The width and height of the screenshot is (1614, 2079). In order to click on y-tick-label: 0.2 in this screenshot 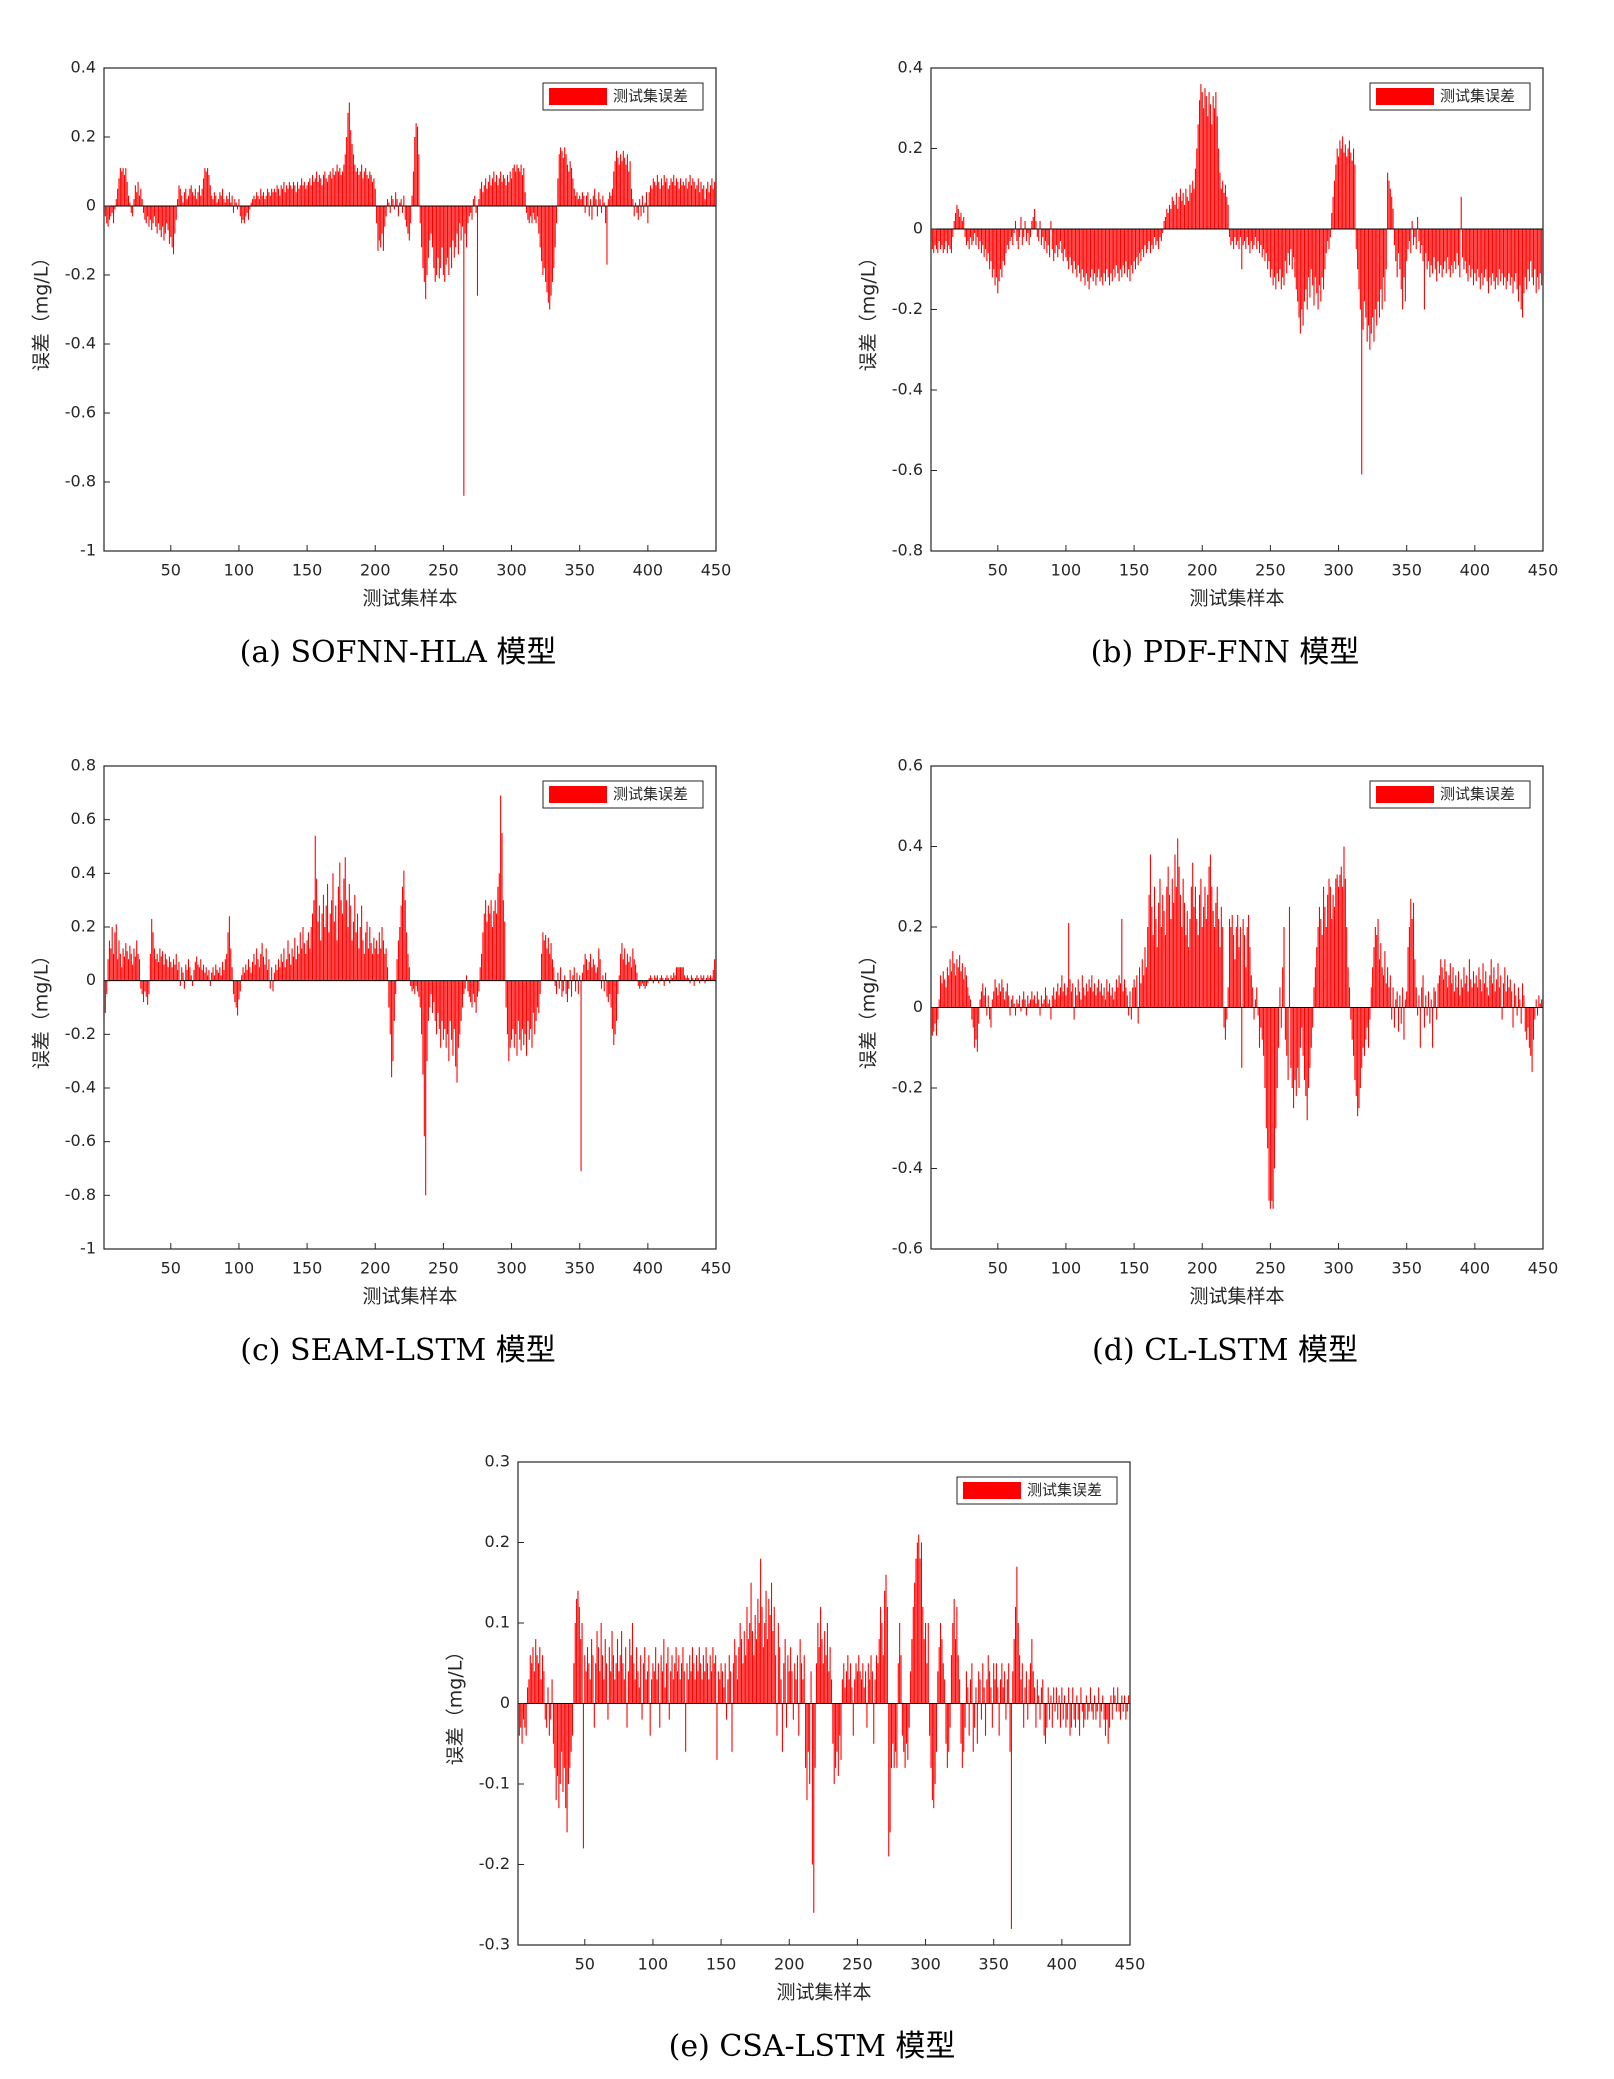, I will do `click(910, 147)`.